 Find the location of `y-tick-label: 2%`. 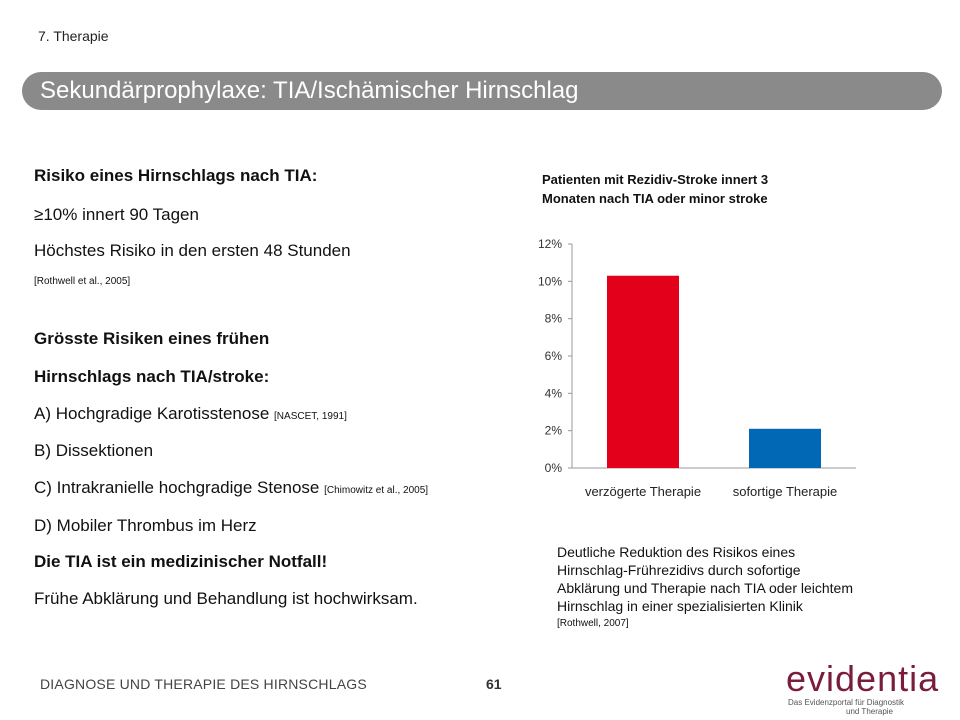

y-tick-label: 2% is located at coordinates (554, 431).